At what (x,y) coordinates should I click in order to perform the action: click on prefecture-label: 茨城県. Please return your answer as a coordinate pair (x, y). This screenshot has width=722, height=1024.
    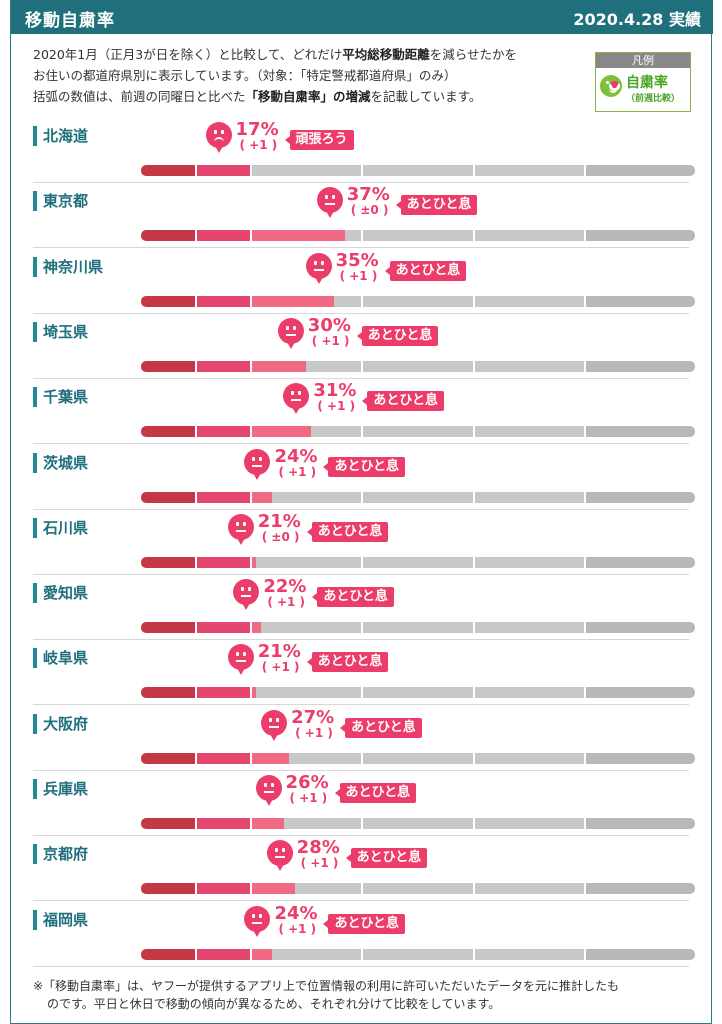
    Looking at the image, I should click on (60, 462).